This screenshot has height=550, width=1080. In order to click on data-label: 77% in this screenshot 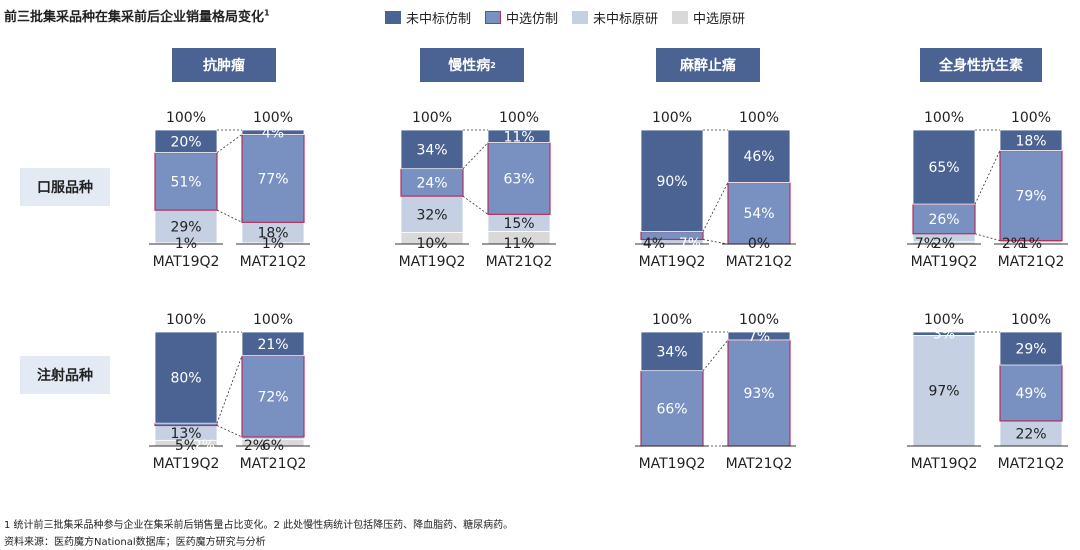, I will do `click(272, 179)`.